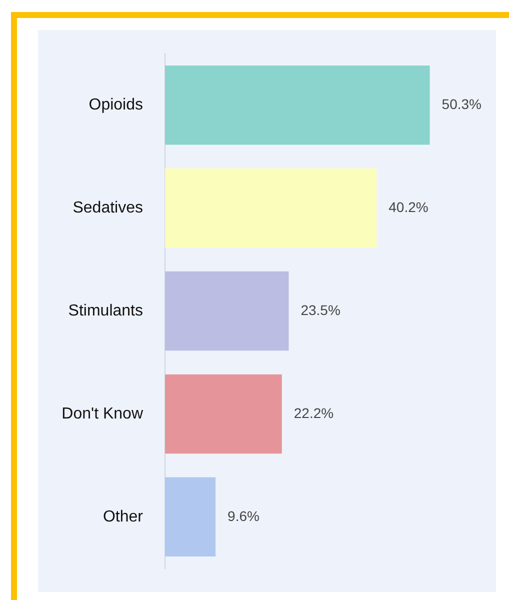  Describe the element at coordinates (244, 516) in the screenshot. I see `data-label: 9.6%` at that location.